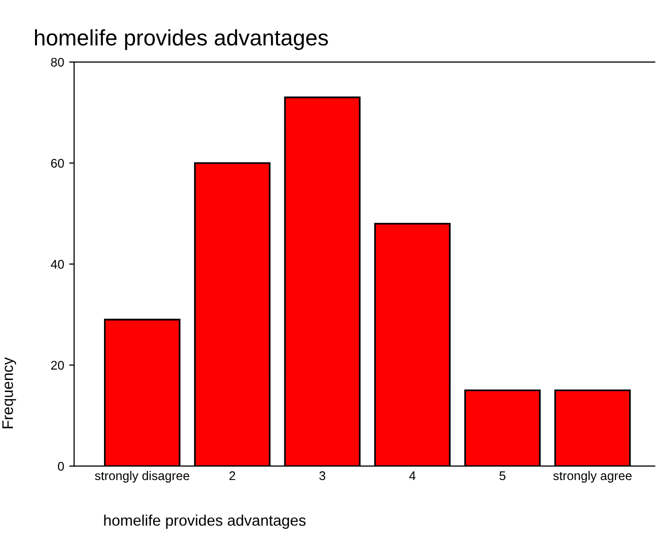  I want to click on x-tick-label: strongly agree, so click(592, 476).